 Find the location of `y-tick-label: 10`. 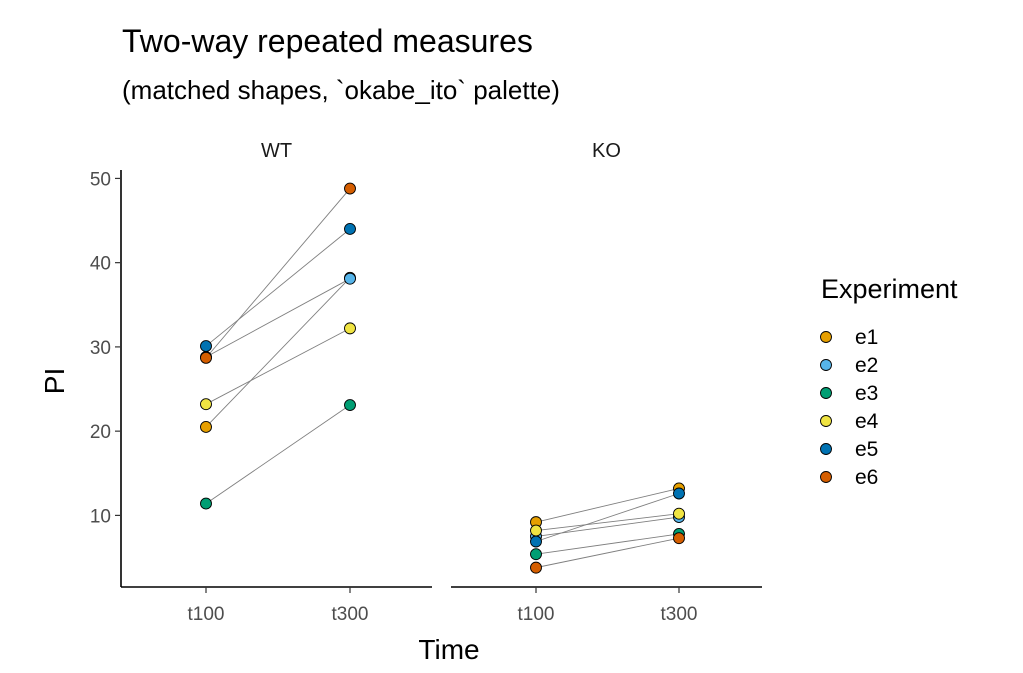

y-tick-label: 10 is located at coordinates (100, 516).